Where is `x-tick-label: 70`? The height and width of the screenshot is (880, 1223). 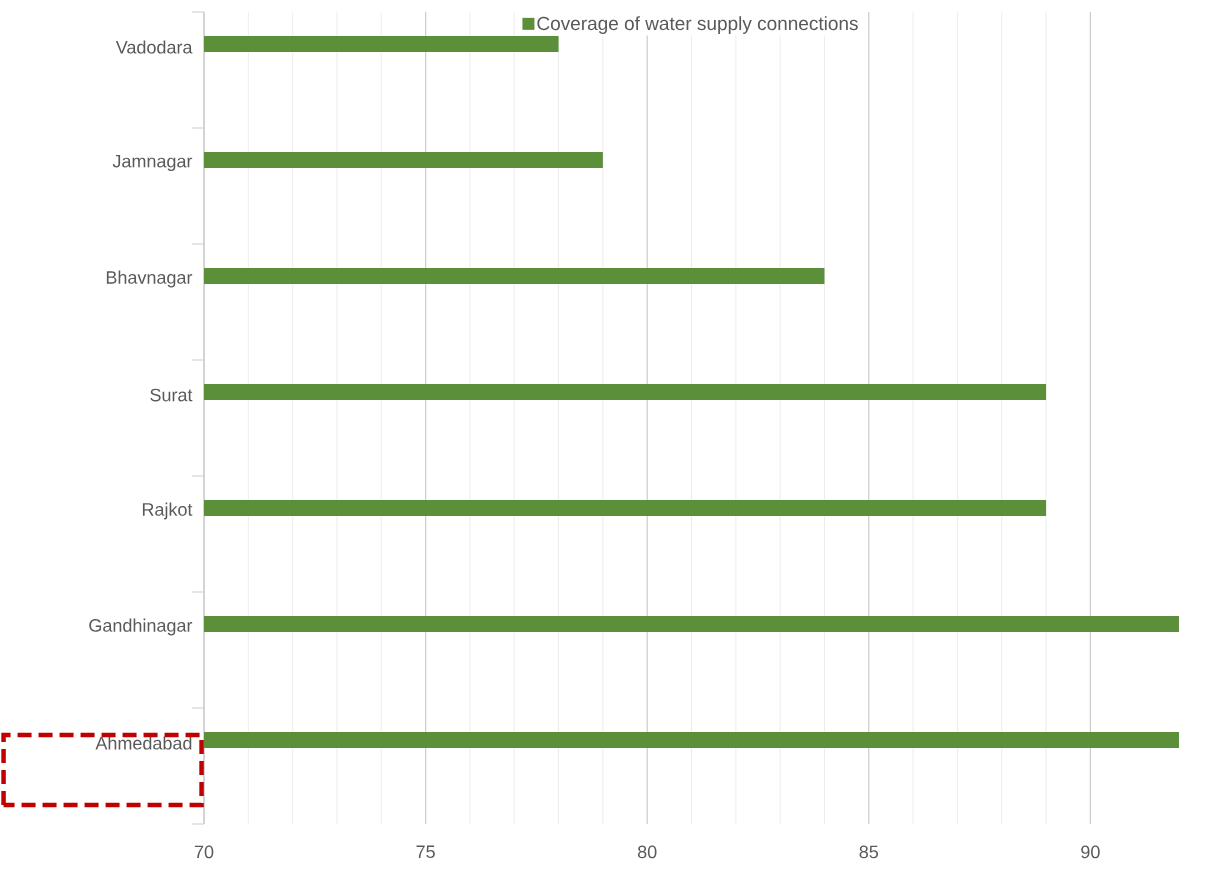
x-tick-label: 70 is located at coordinates (204, 852).